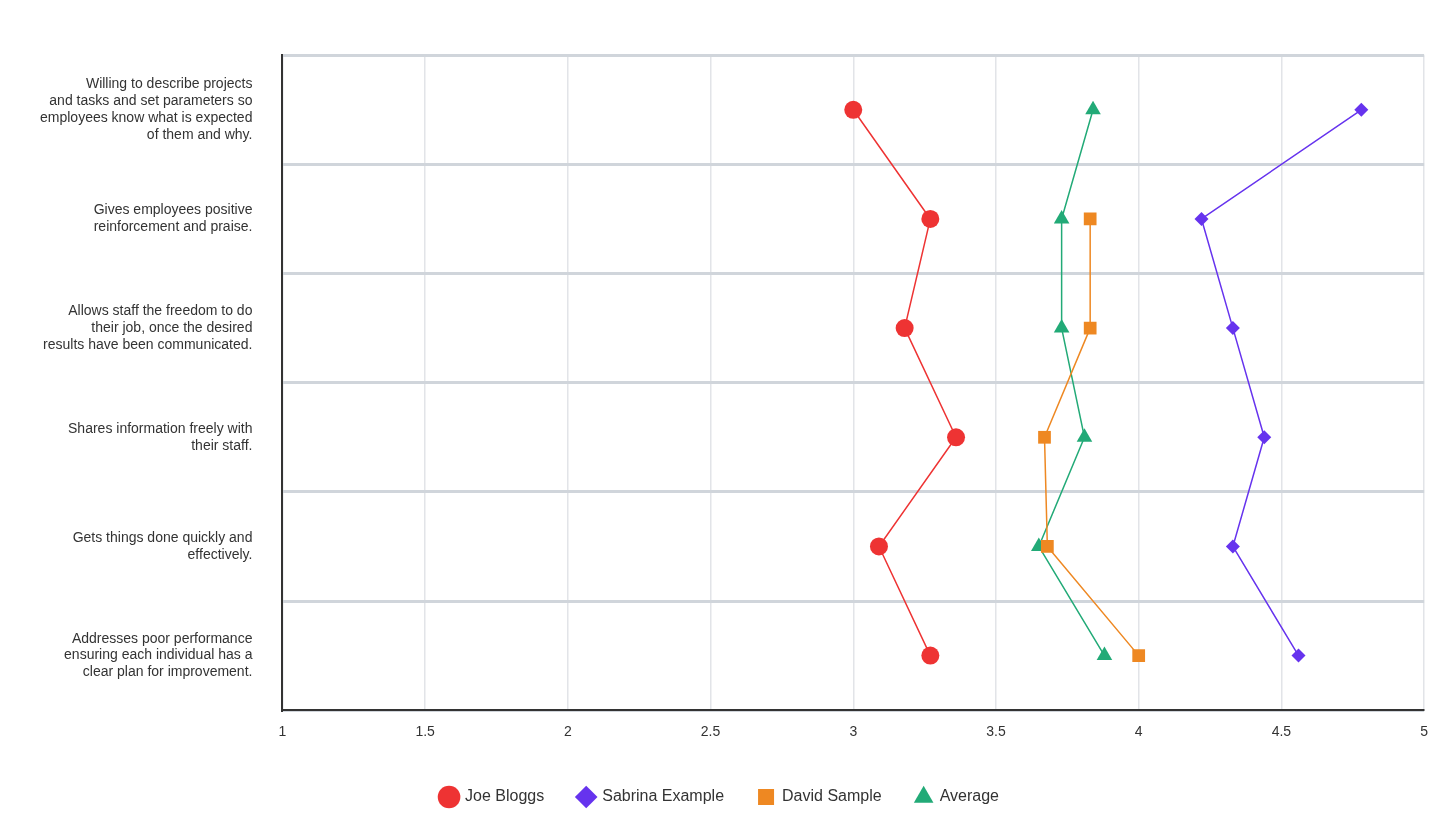  What do you see at coordinates (1138, 731) in the screenshot?
I see `x-tick-label: 4` at bounding box center [1138, 731].